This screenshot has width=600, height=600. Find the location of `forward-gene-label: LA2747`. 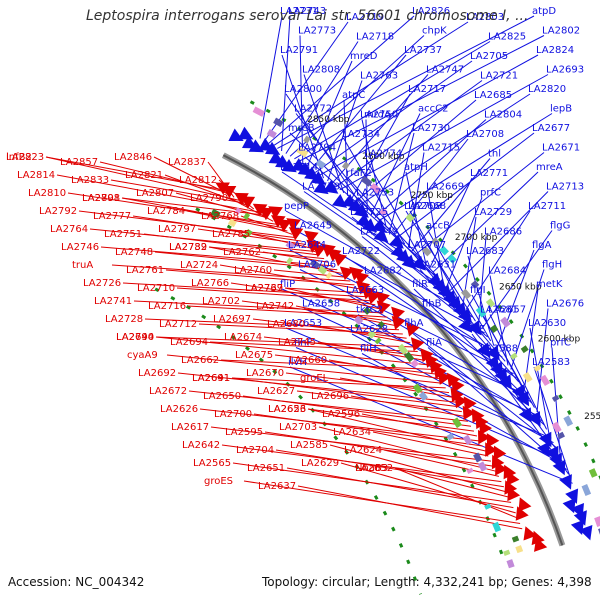

forward-gene-label: LA2747 is located at coordinates (445, 70).